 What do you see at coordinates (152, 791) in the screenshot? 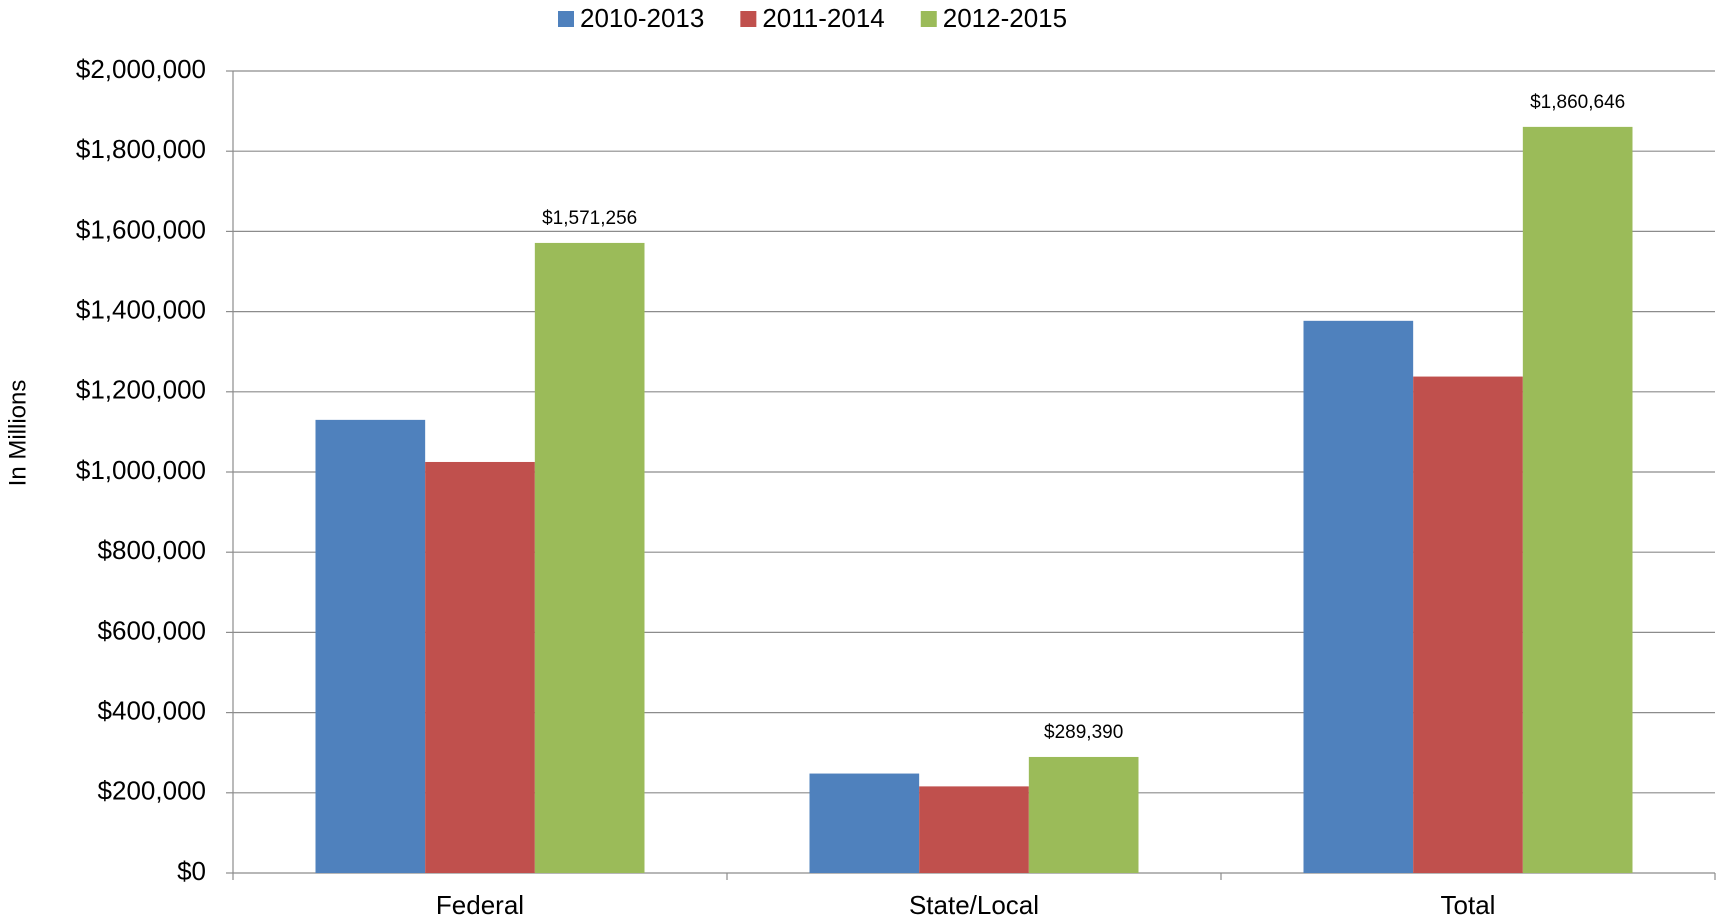
I see `y-tick-label: $200,000` at bounding box center [152, 791].